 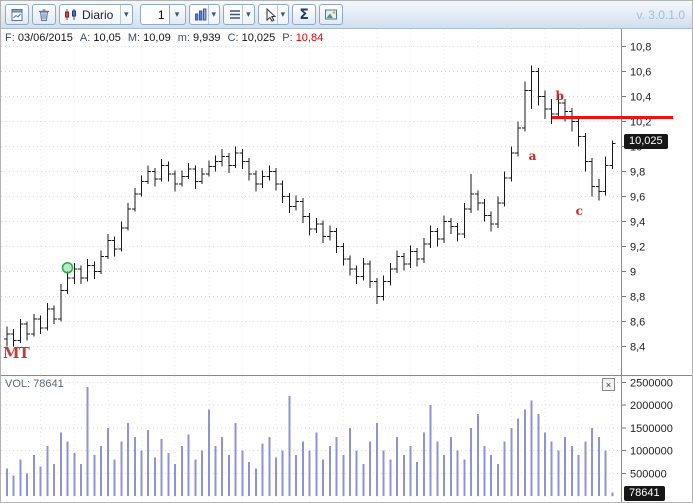 What do you see at coordinates (16, 353) in the screenshot?
I see `watermark: MT` at bounding box center [16, 353].